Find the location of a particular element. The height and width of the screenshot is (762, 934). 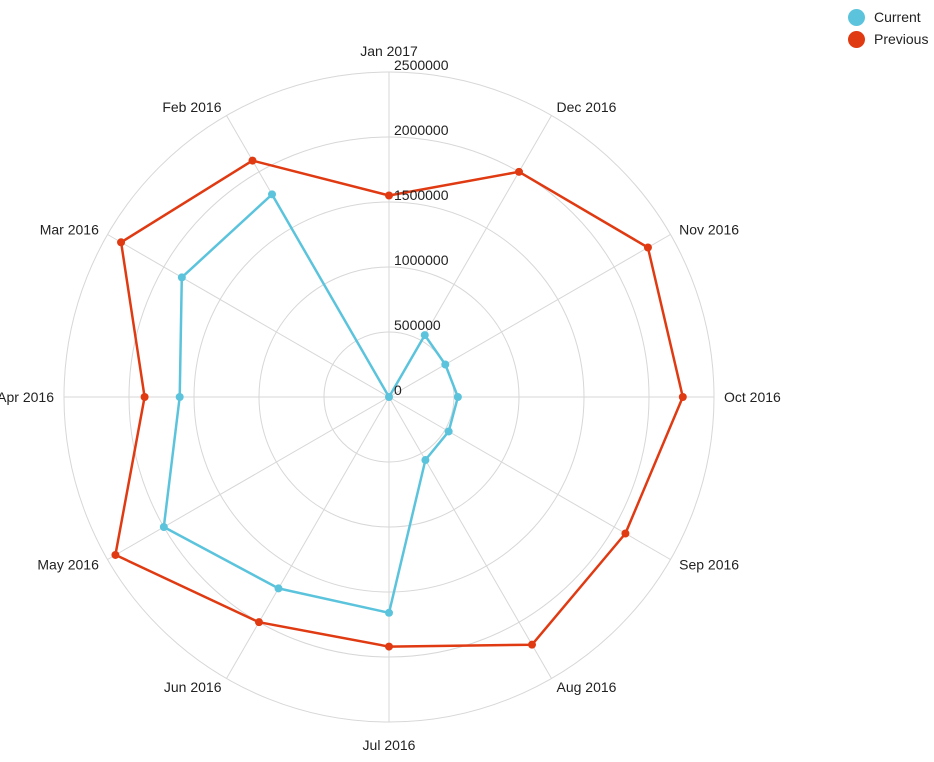

axis-label-0: Jan 2017 is located at coordinates (389, 51).